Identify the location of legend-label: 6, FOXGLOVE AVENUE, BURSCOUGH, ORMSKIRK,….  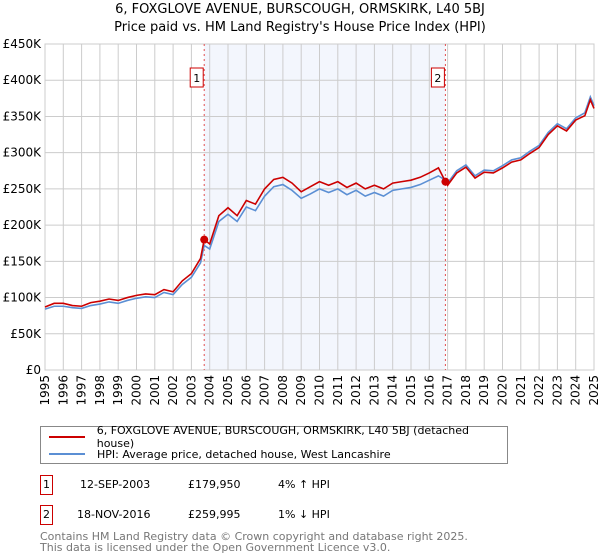
(283, 437).